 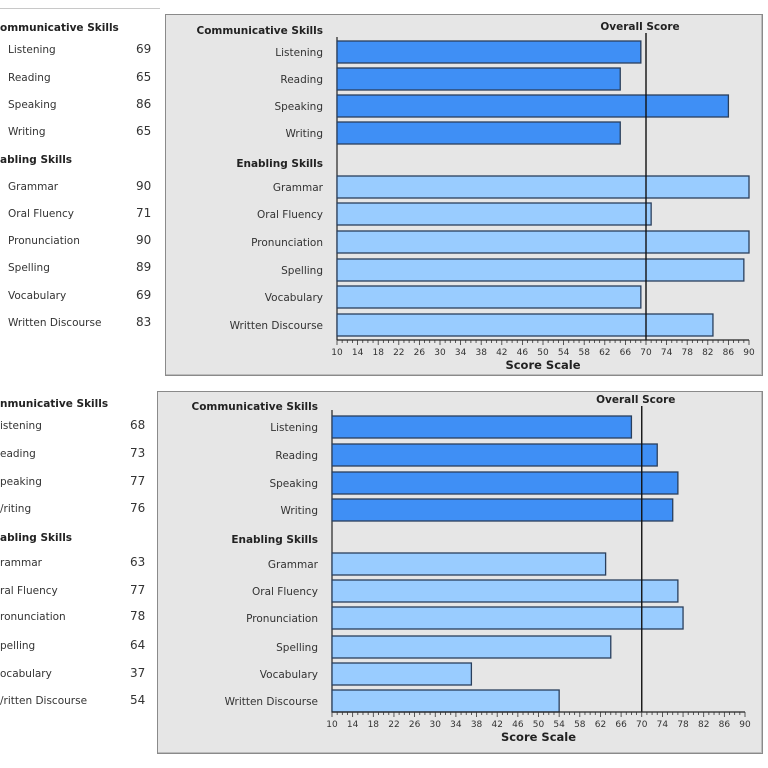 I want to click on category-label: Oral Fluency, so click(x=290, y=215).